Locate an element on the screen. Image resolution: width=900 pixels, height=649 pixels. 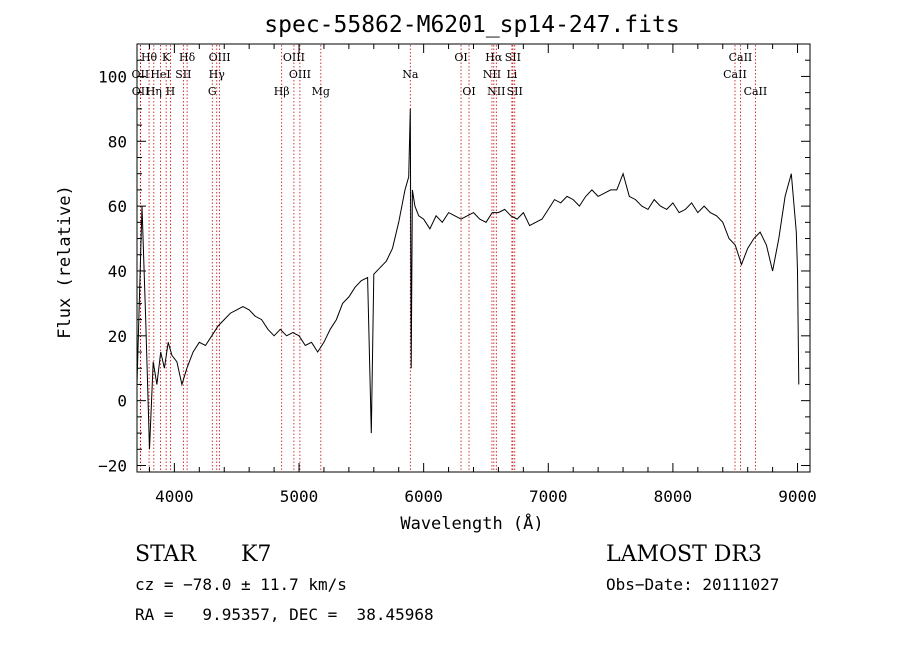
x-axis-label: Wavelength (Å) is located at coordinates (471, 523).